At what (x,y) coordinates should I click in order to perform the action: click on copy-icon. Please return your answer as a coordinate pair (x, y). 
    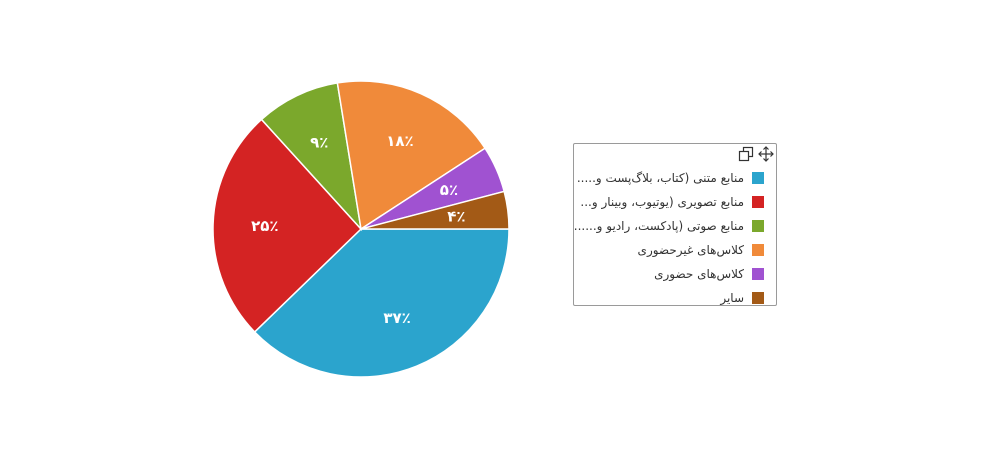
    Looking at the image, I should click on (746, 154).